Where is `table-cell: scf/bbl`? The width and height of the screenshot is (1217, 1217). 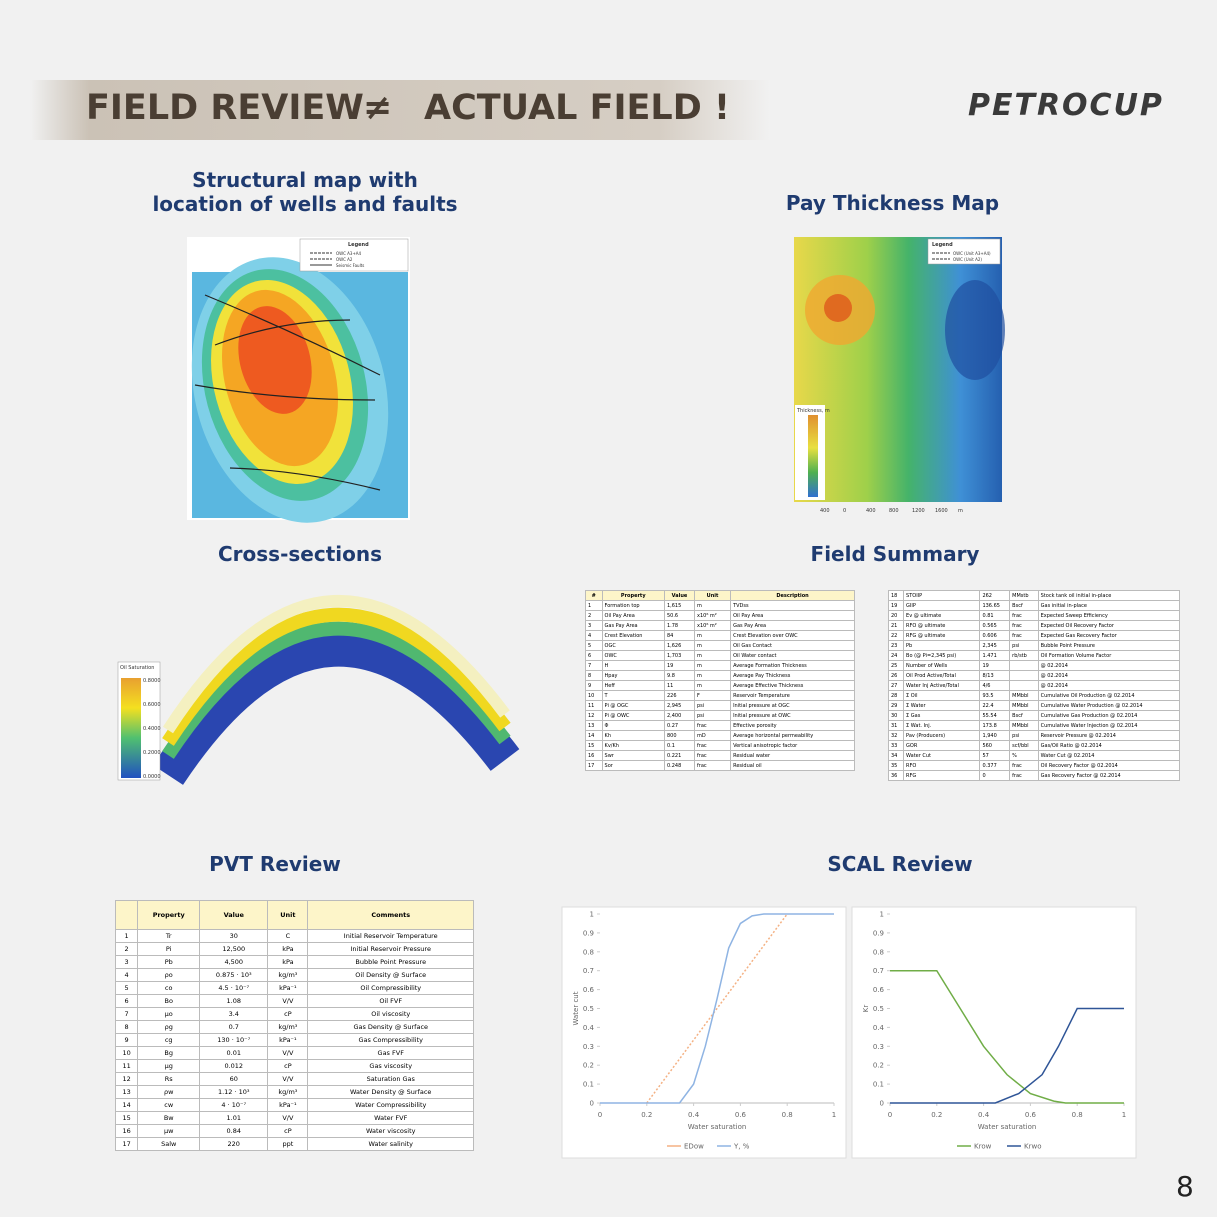 table-cell: scf/bbl is located at coordinates (1024, 745).